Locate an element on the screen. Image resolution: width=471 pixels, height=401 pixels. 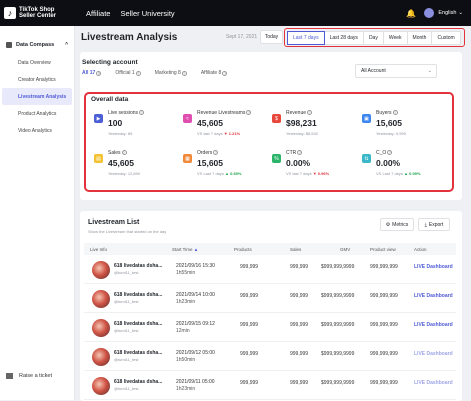
tiktok-logo-icon: ♪ is located at coordinates (10, 13).